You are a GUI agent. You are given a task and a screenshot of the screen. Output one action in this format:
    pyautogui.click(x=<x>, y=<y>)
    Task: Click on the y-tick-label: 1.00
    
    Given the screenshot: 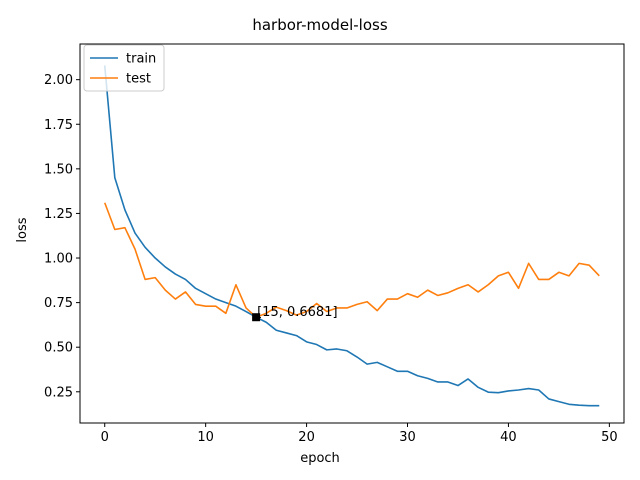 What is the action you would take?
    pyautogui.click(x=58, y=259)
    